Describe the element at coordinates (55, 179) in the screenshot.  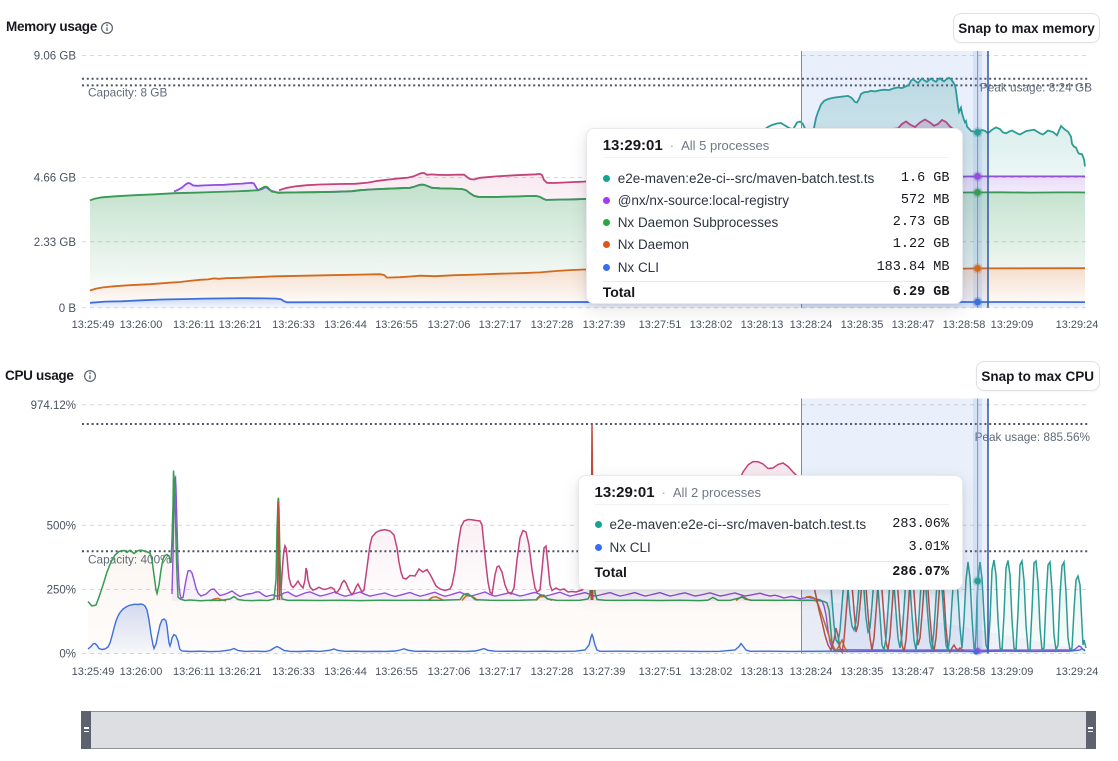
I see `svg-text: 4.66 GB` at that location.